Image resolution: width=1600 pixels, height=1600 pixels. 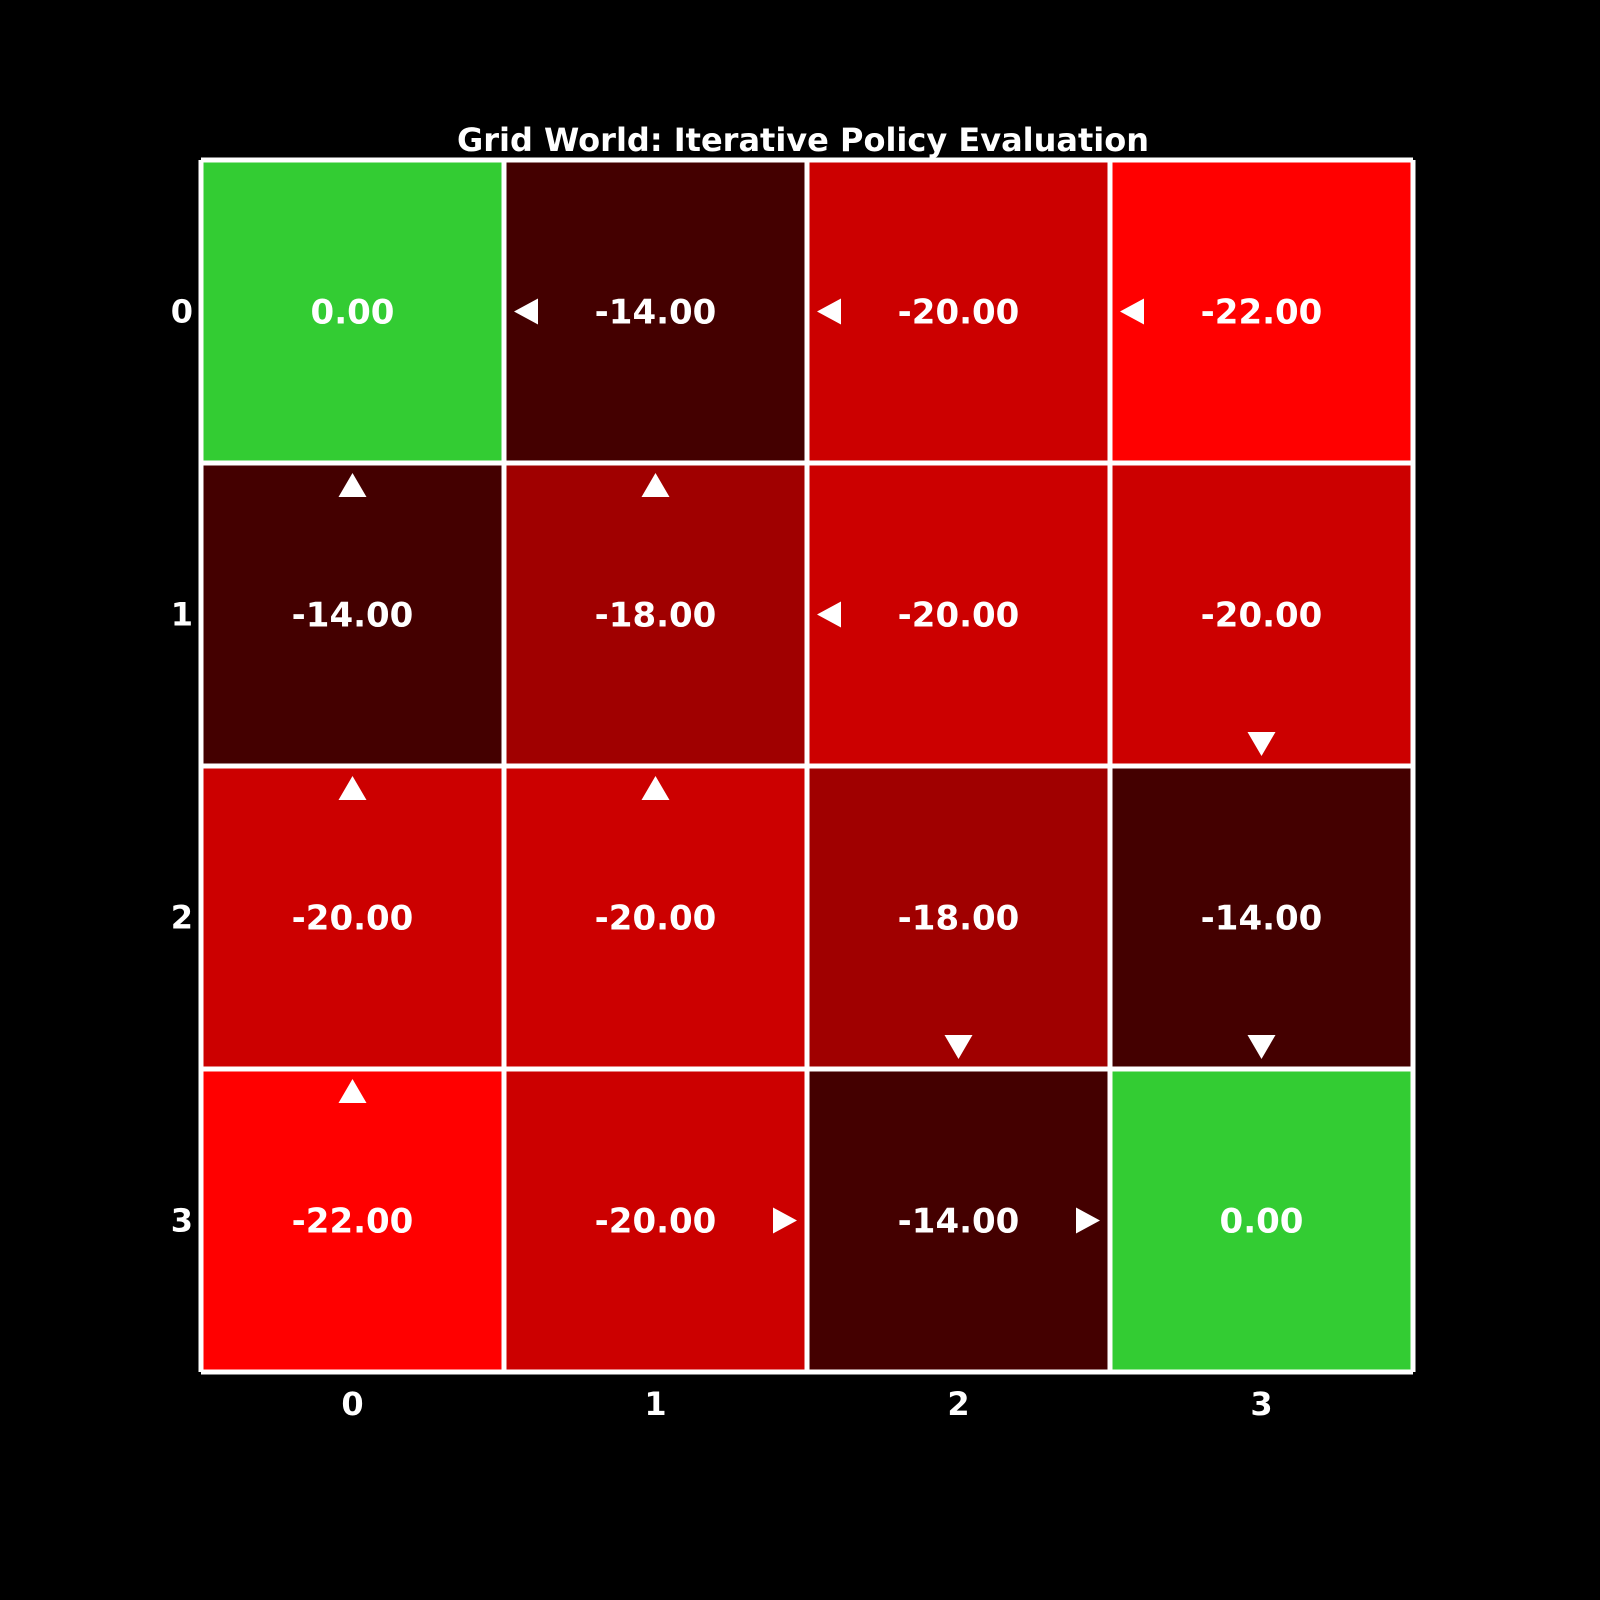 I want to click on heatmap-cell-r2-c2, so click(x=958, y=917).